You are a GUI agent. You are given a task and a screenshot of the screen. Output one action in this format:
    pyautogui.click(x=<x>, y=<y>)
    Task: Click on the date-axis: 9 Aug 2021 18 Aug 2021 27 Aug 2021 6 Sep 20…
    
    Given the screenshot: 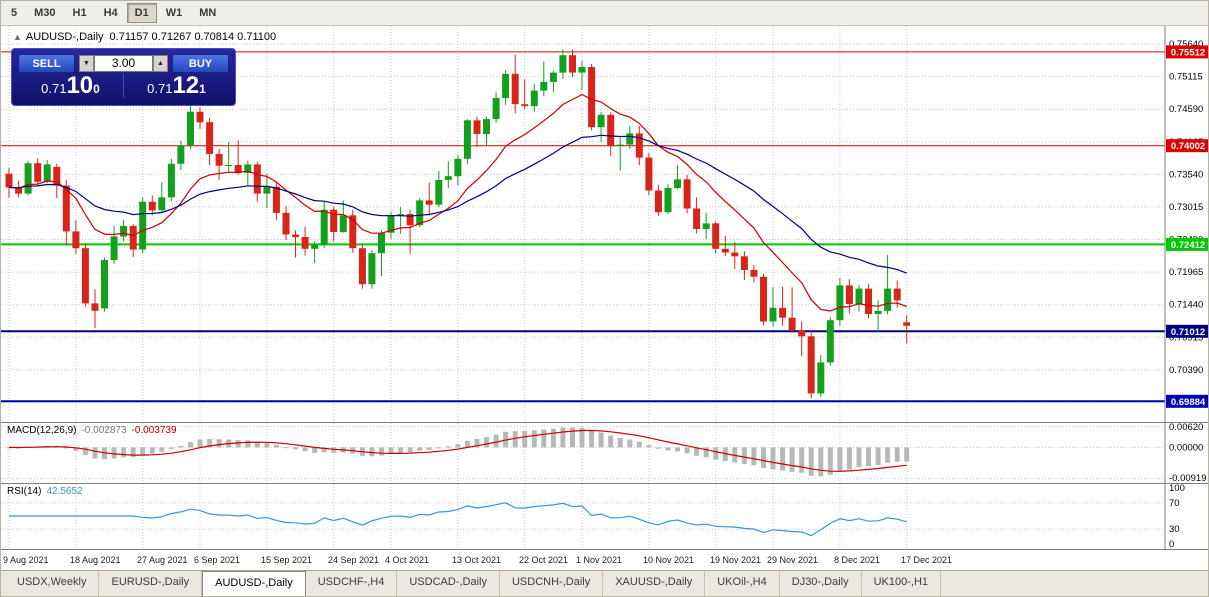 What is the action you would take?
    pyautogui.click(x=604, y=561)
    